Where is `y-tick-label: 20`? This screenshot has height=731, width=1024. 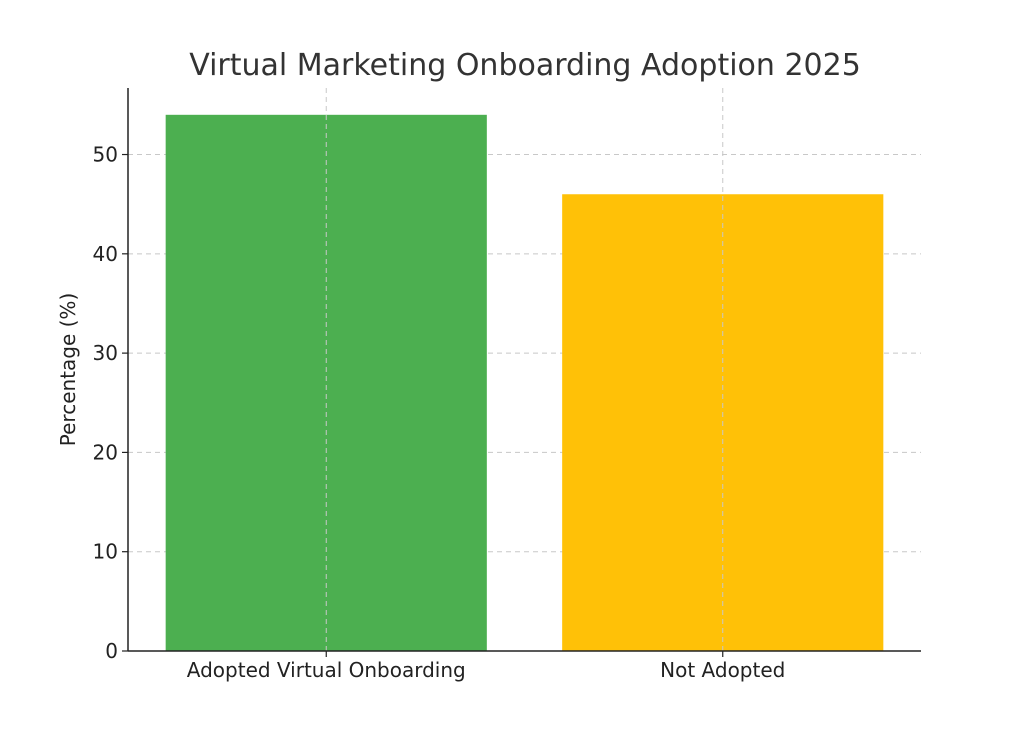 y-tick-label: 20 is located at coordinates (105, 452).